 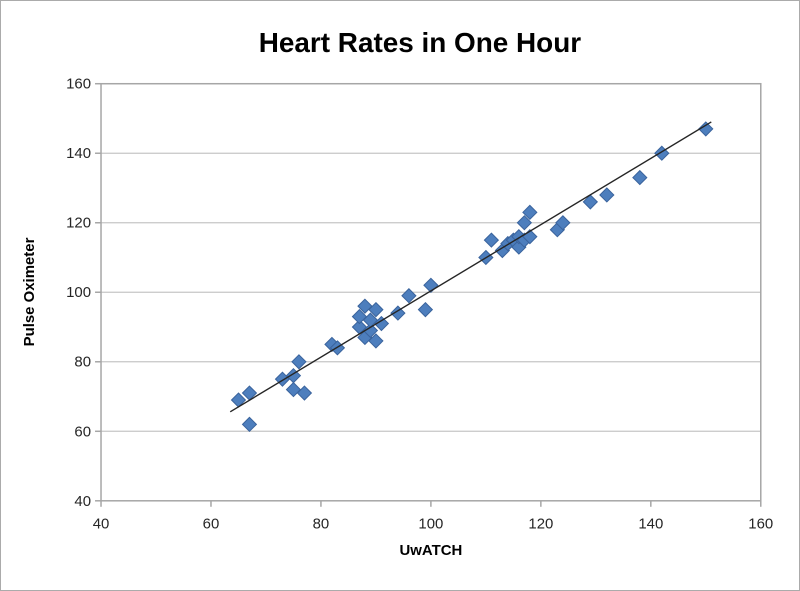 What do you see at coordinates (82, 501) in the screenshot?
I see `y-tick-label: 40` at bounding box center [82, 501].